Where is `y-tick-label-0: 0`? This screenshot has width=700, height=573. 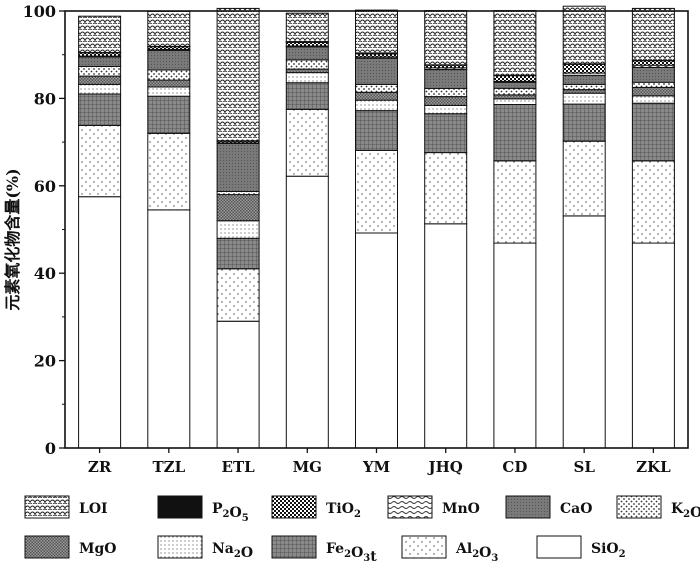 y-tick-label-0: 0 is located at coordinates (50, 448).